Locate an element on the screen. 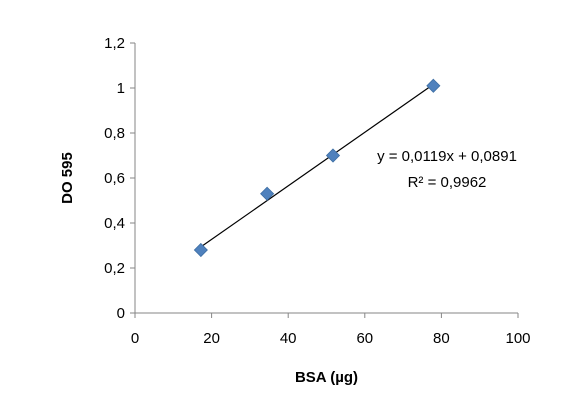 This screenshot has width=565, height=401. x-tick-label: 100 is located at coordinates (517, 338).